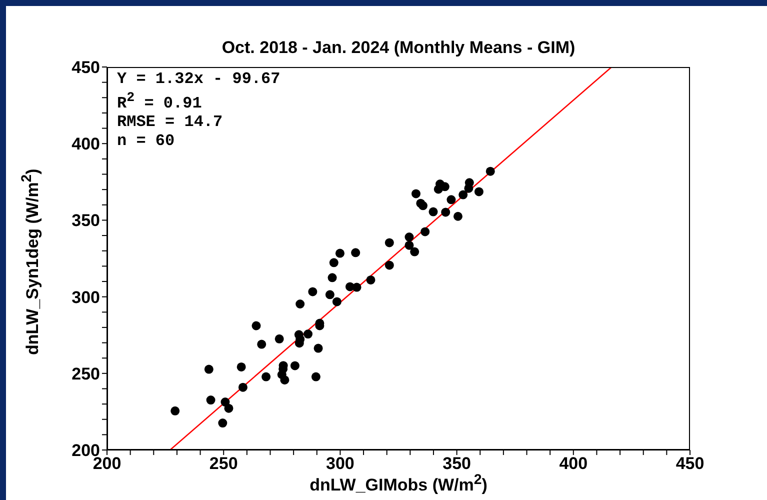 This screenshot has width=767, height=500. What do you see at coordinates (86, 374) in the screenshot?
I see `y-tick-label: 250` at bounding box center [86, 374].